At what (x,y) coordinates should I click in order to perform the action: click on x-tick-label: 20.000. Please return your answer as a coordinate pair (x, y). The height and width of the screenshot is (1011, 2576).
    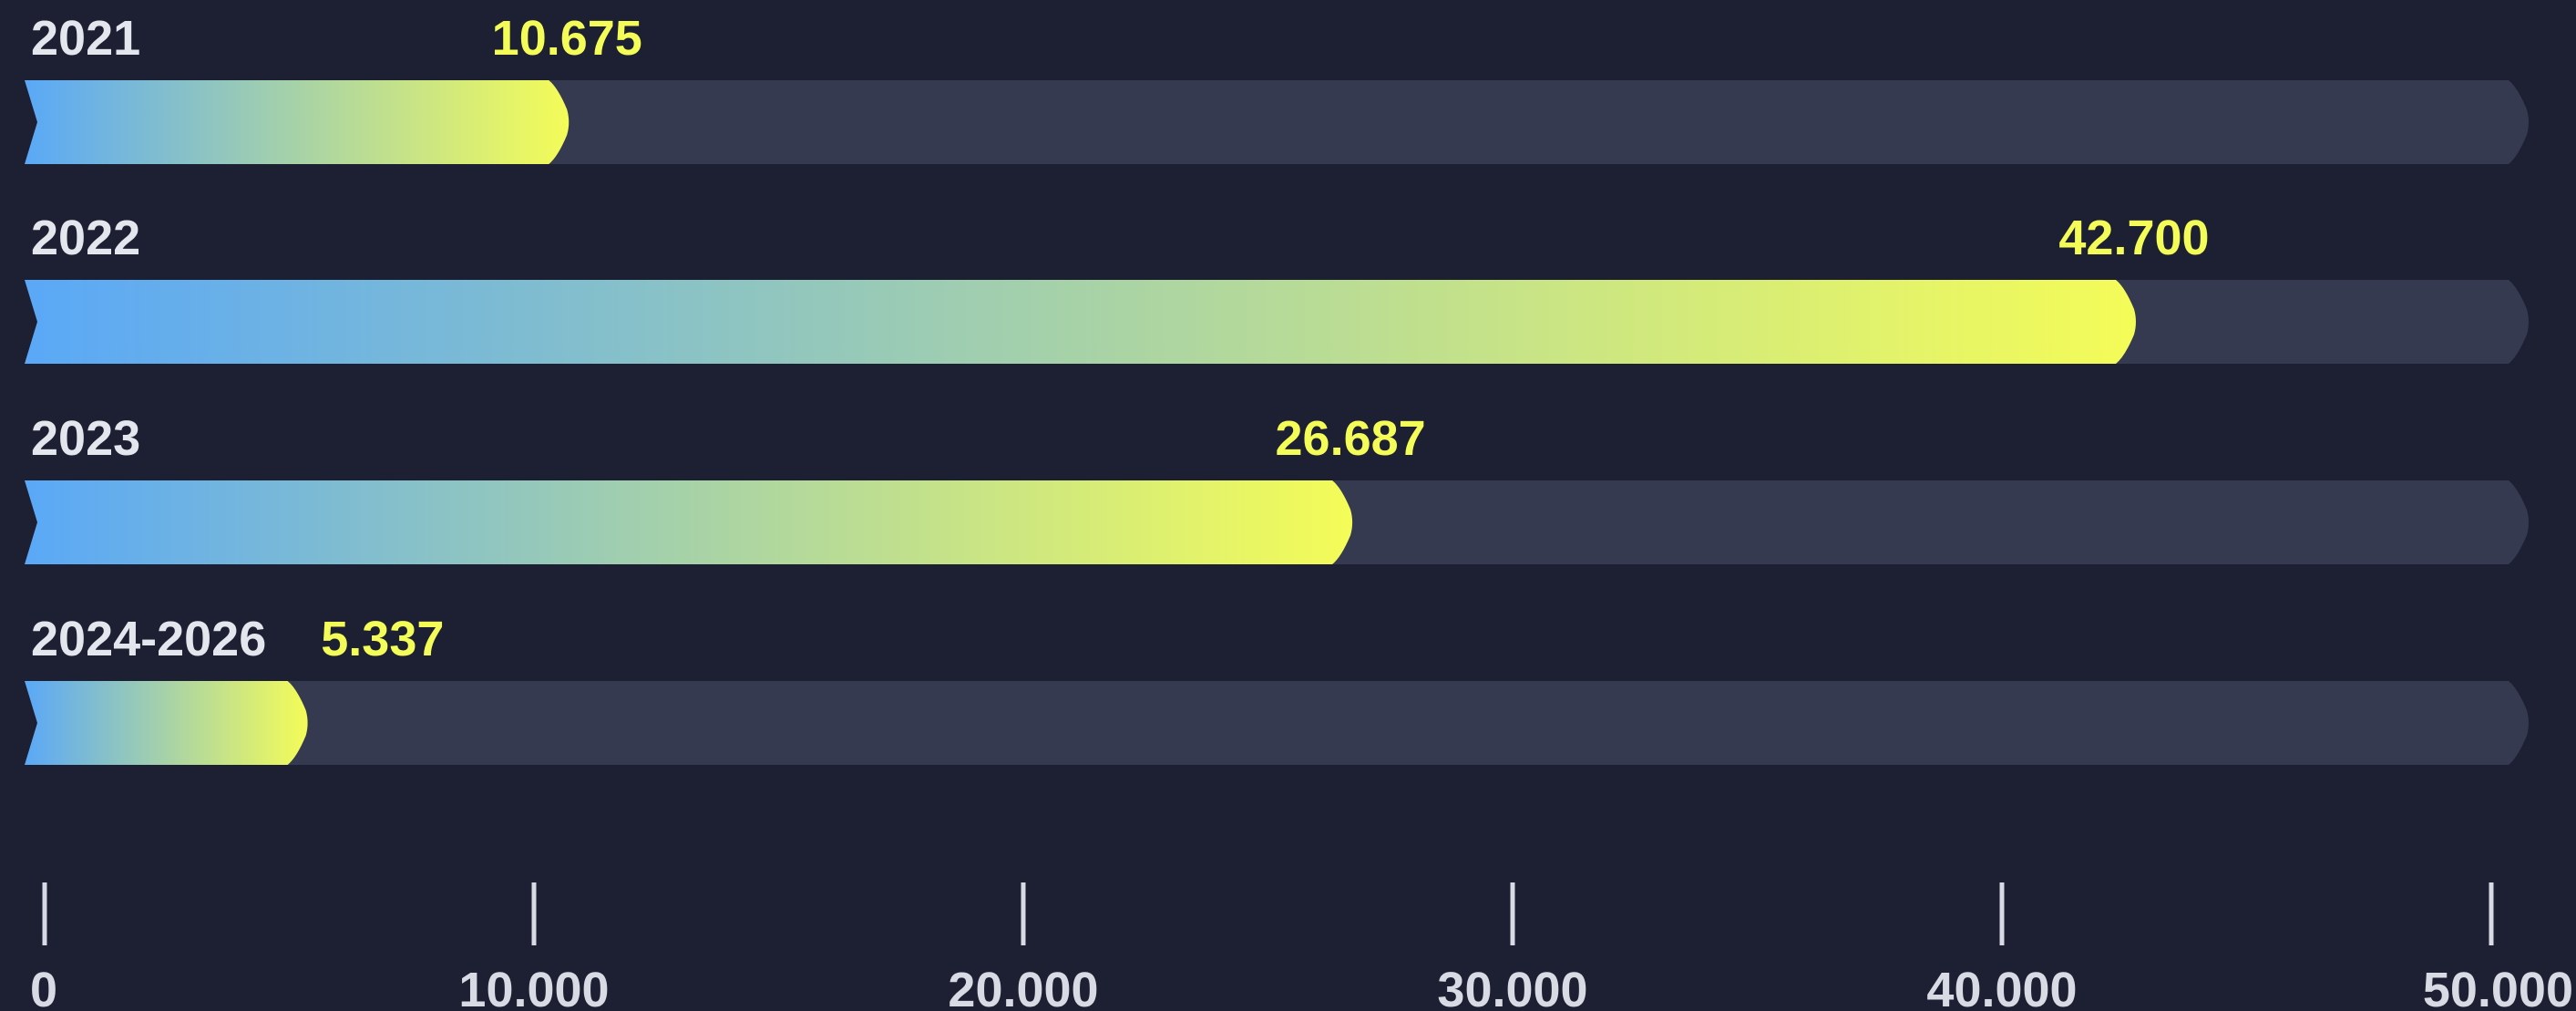
    Looking at the image, I should click on (1023, 987).